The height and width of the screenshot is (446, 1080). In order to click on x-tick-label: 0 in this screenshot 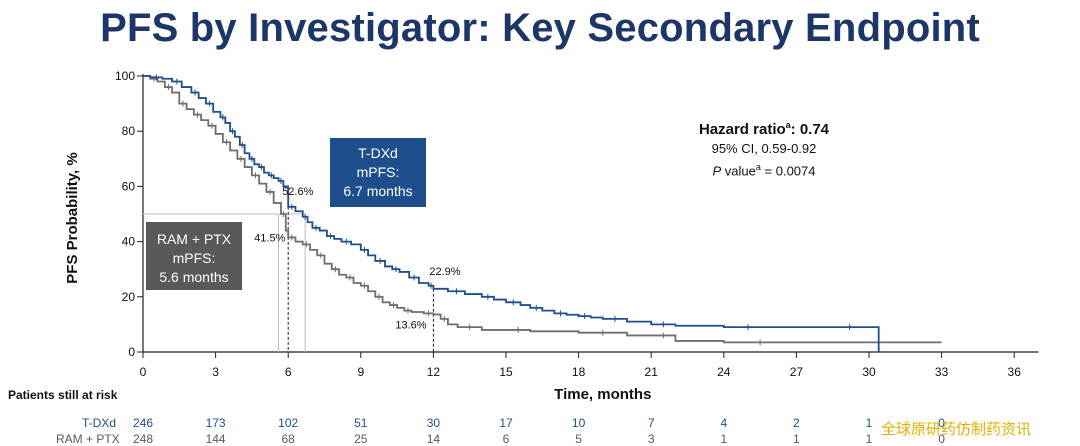, I will do `click(143, 372)`.